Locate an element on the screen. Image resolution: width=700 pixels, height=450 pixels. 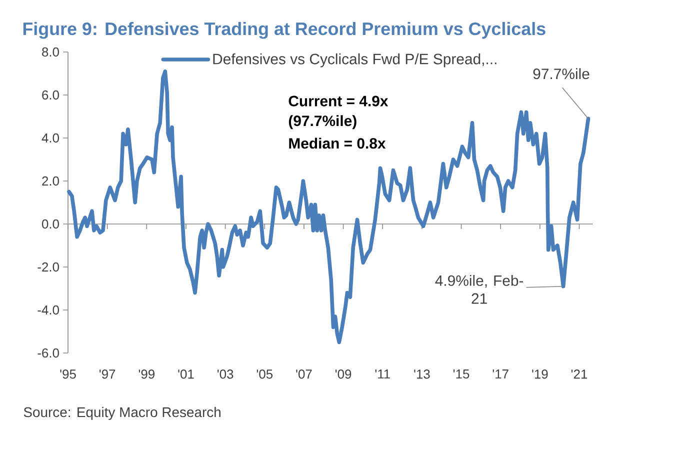
y-tick-label: -6.0 is located at coordinates (48, 353).